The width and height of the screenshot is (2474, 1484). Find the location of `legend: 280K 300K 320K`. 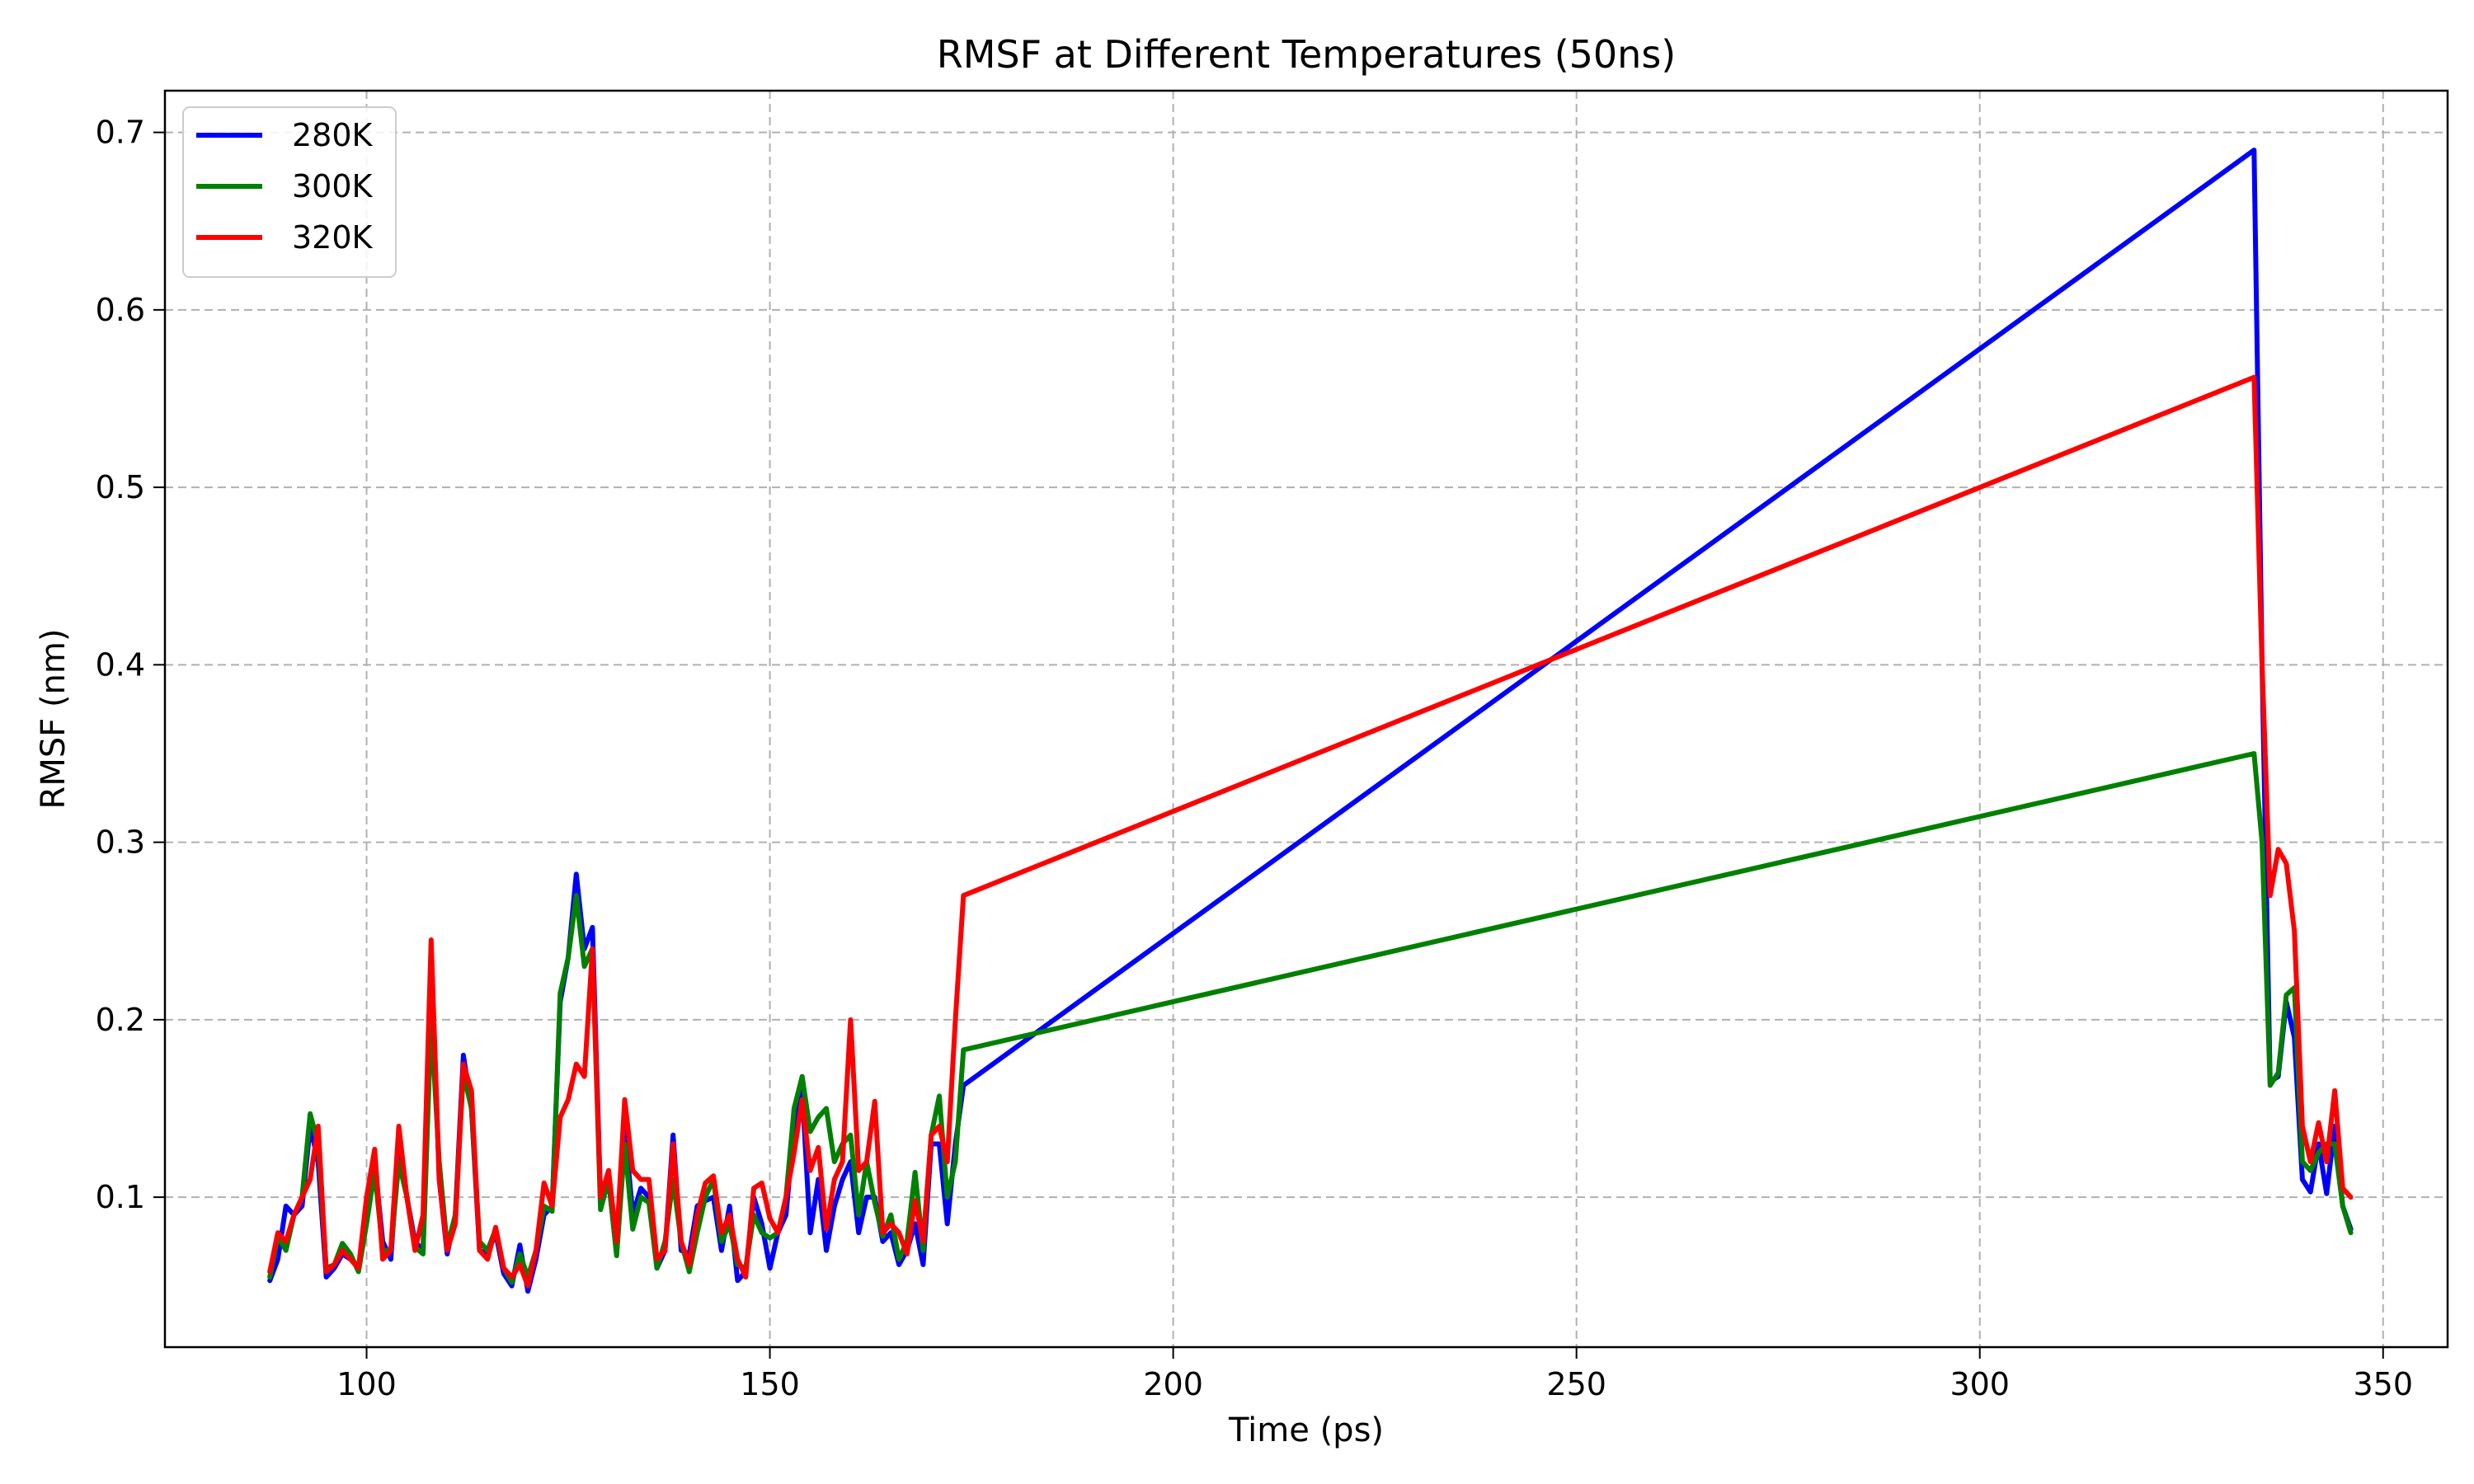

legend: 280K 300K 320K is located at coordinates (289, 192).